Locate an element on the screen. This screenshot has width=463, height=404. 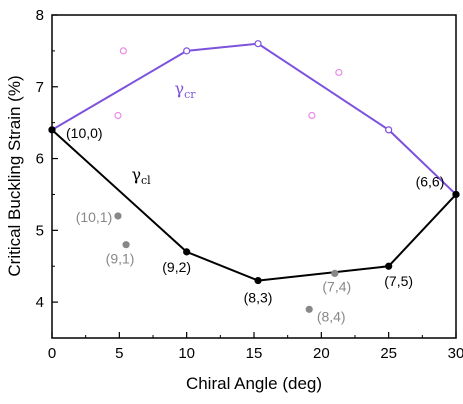
point-label: (6,6) is located at coordinates (430, 181).